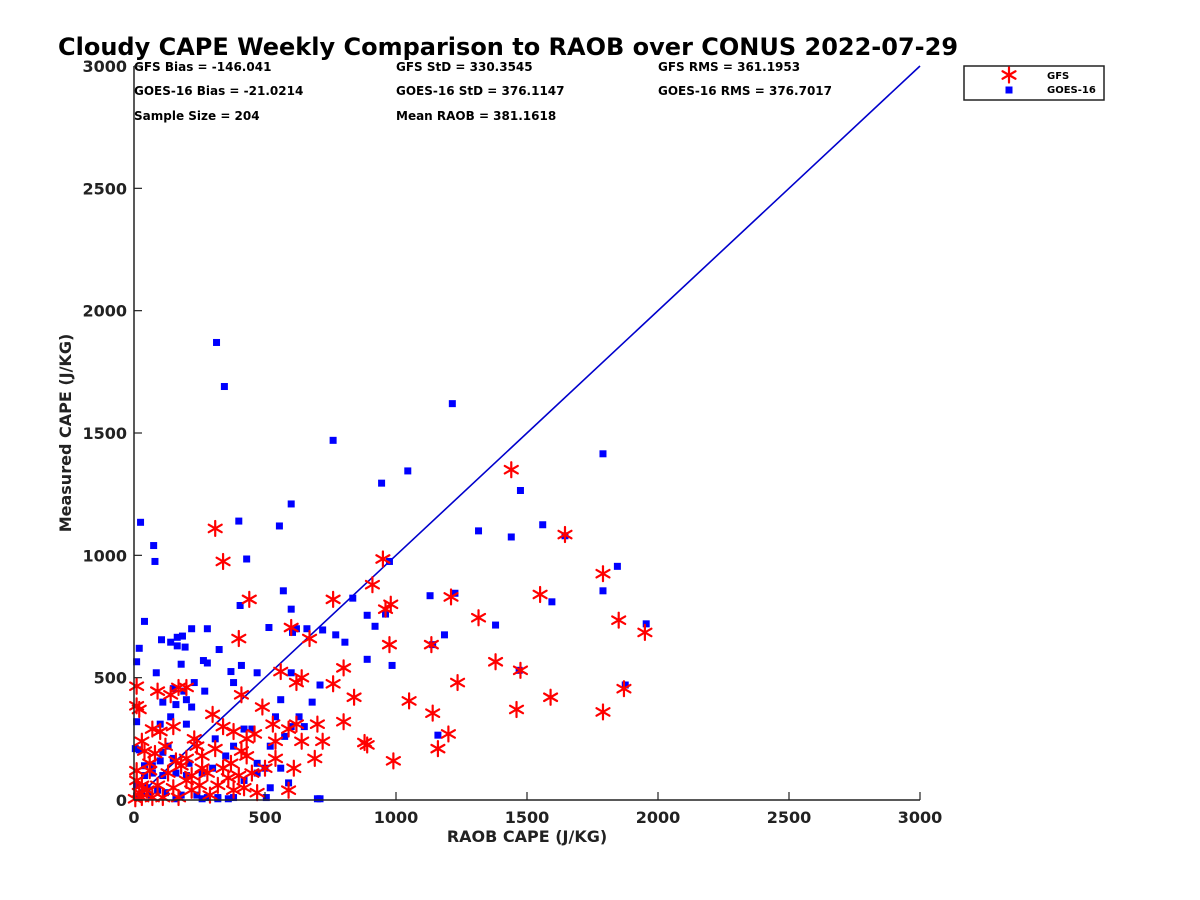  Describe the element at coordinates (1071, 90) in the screenshot. I see `legend-goes16-label: GOES-16` at that location.